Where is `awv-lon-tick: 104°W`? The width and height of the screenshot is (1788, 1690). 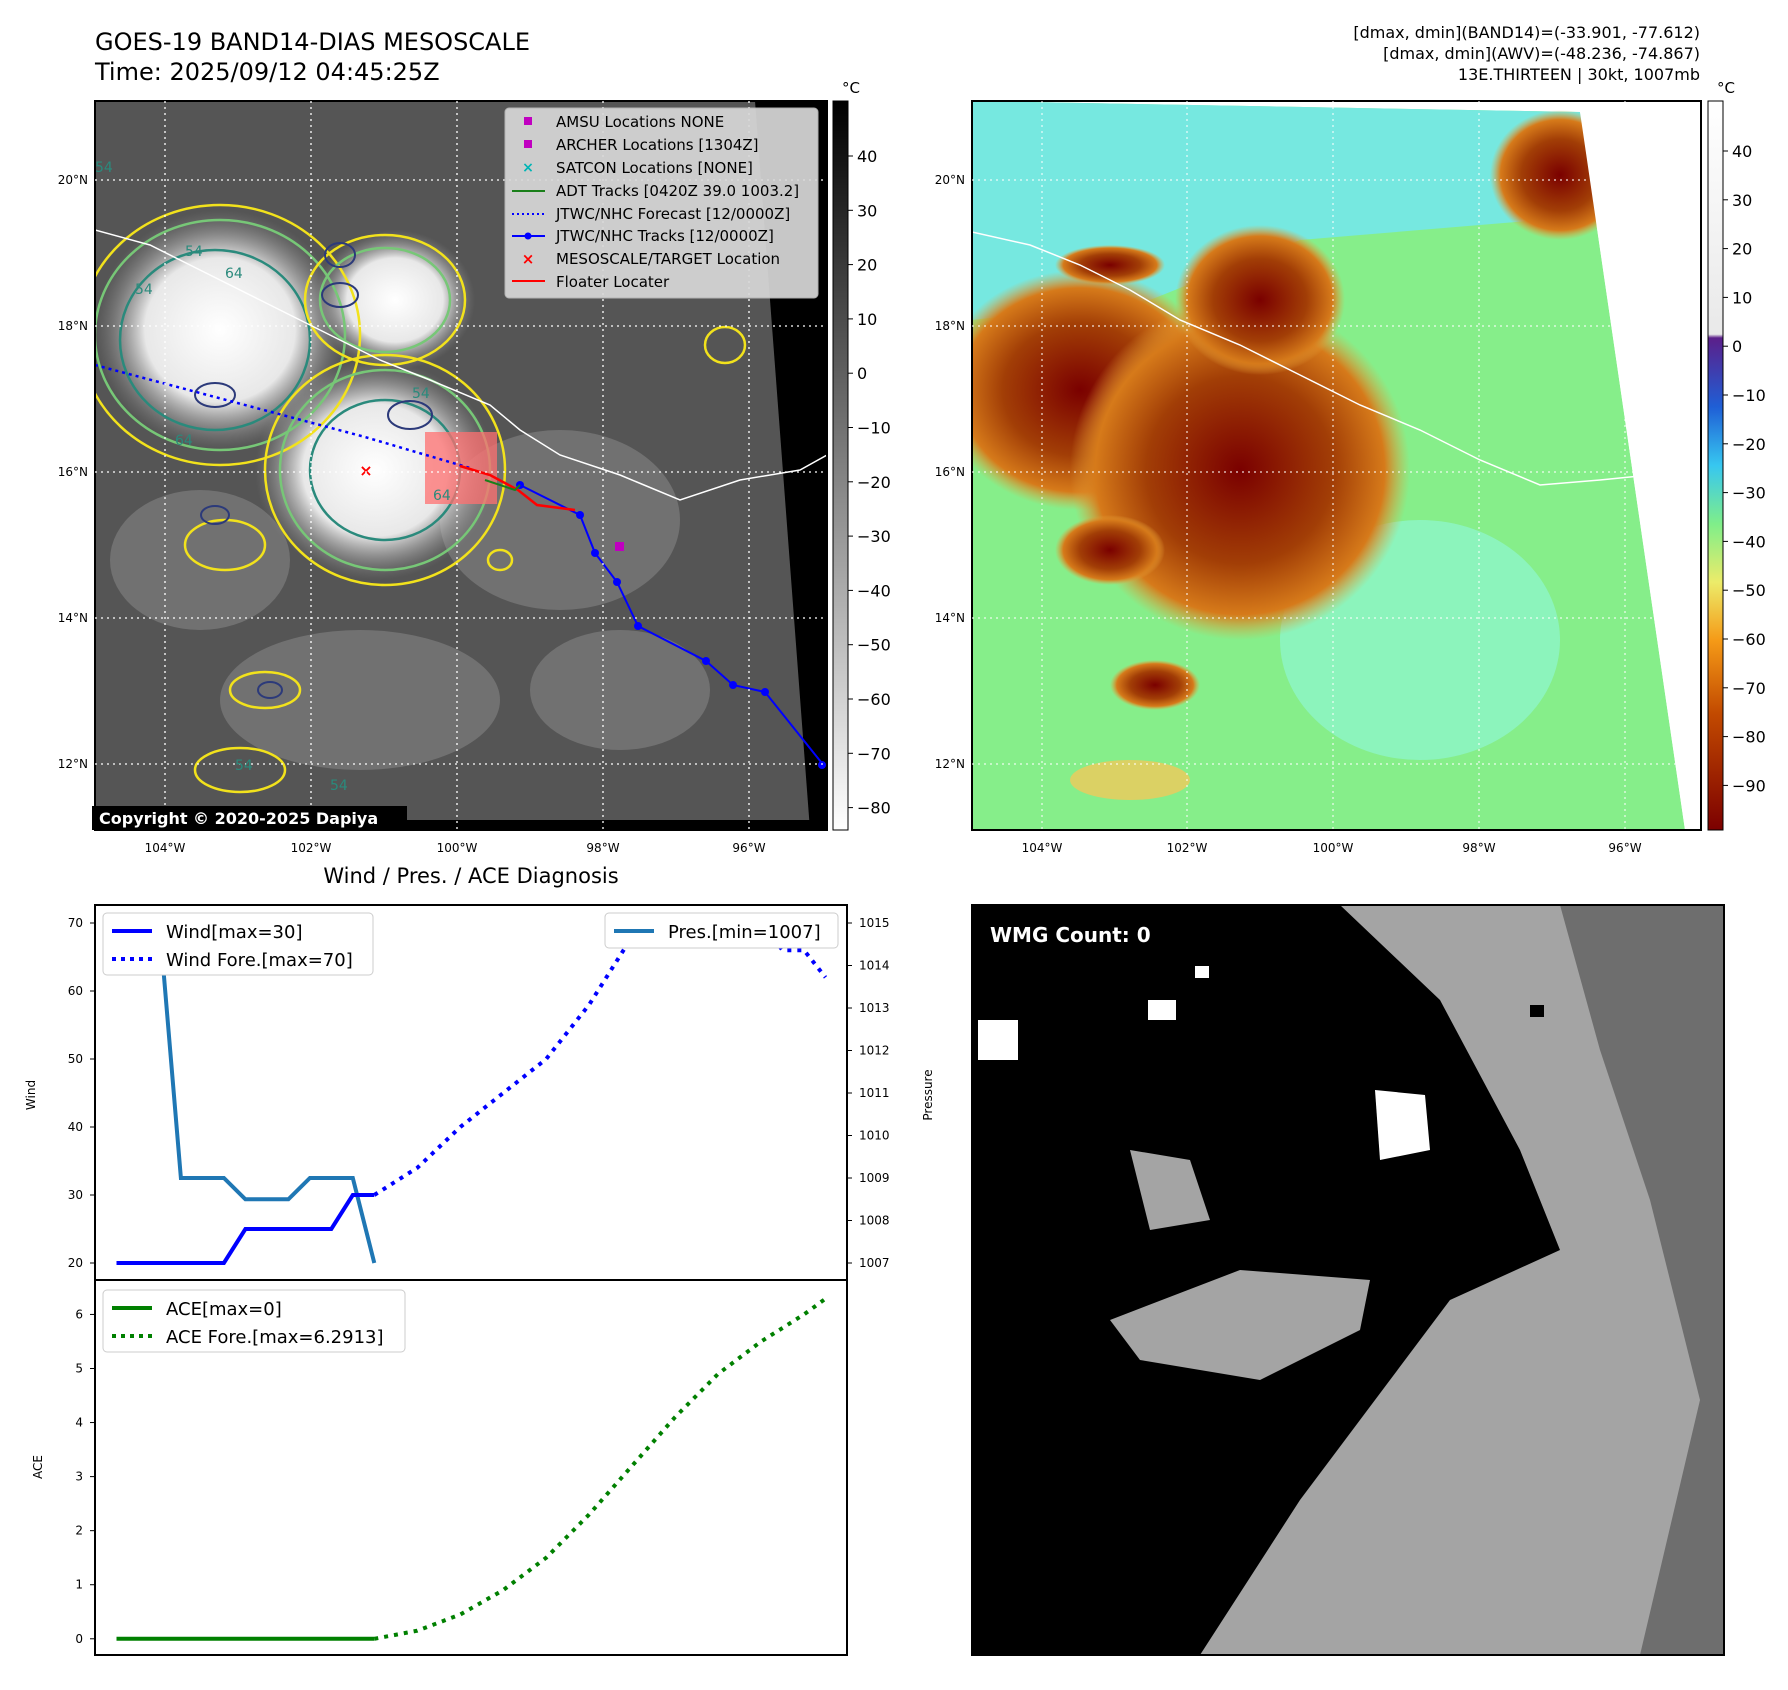
awv-lon-tick: 104°W is located at coordinates (1042, 848).